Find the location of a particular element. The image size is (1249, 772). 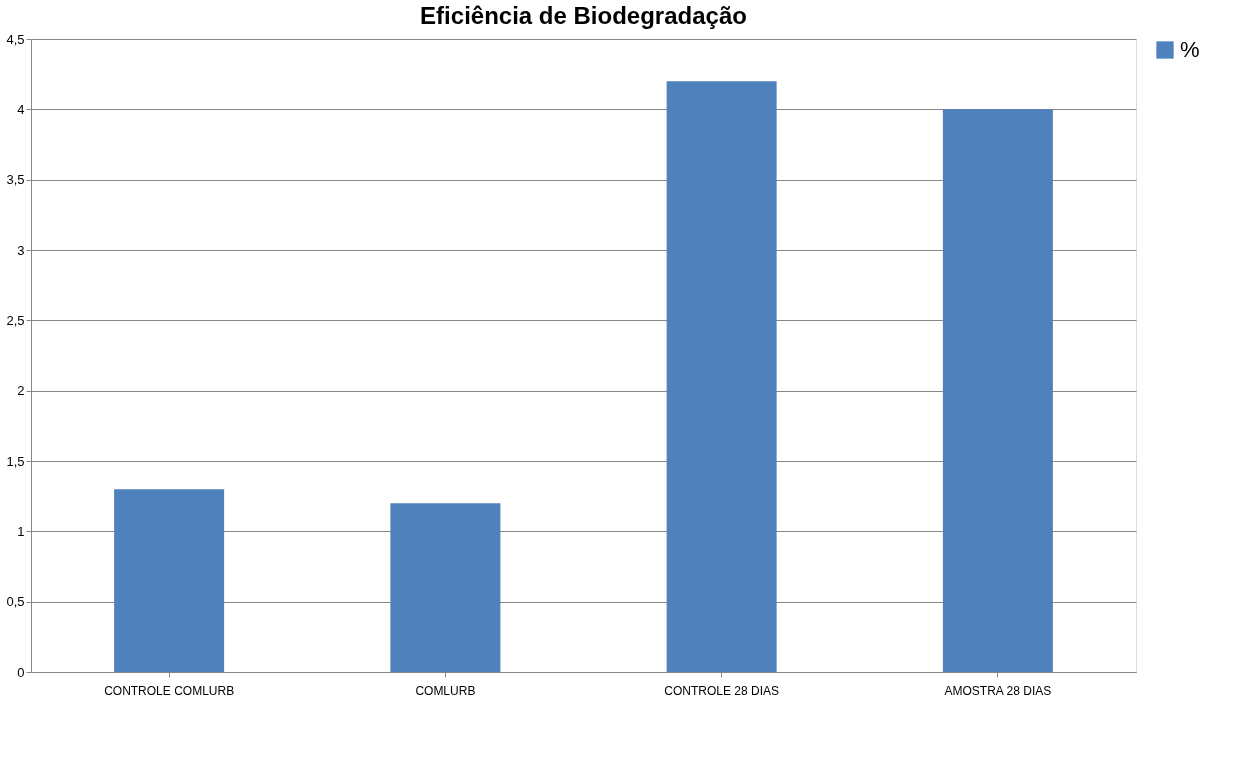

y-tick-label: 2 is located at coordinates (21, 391).